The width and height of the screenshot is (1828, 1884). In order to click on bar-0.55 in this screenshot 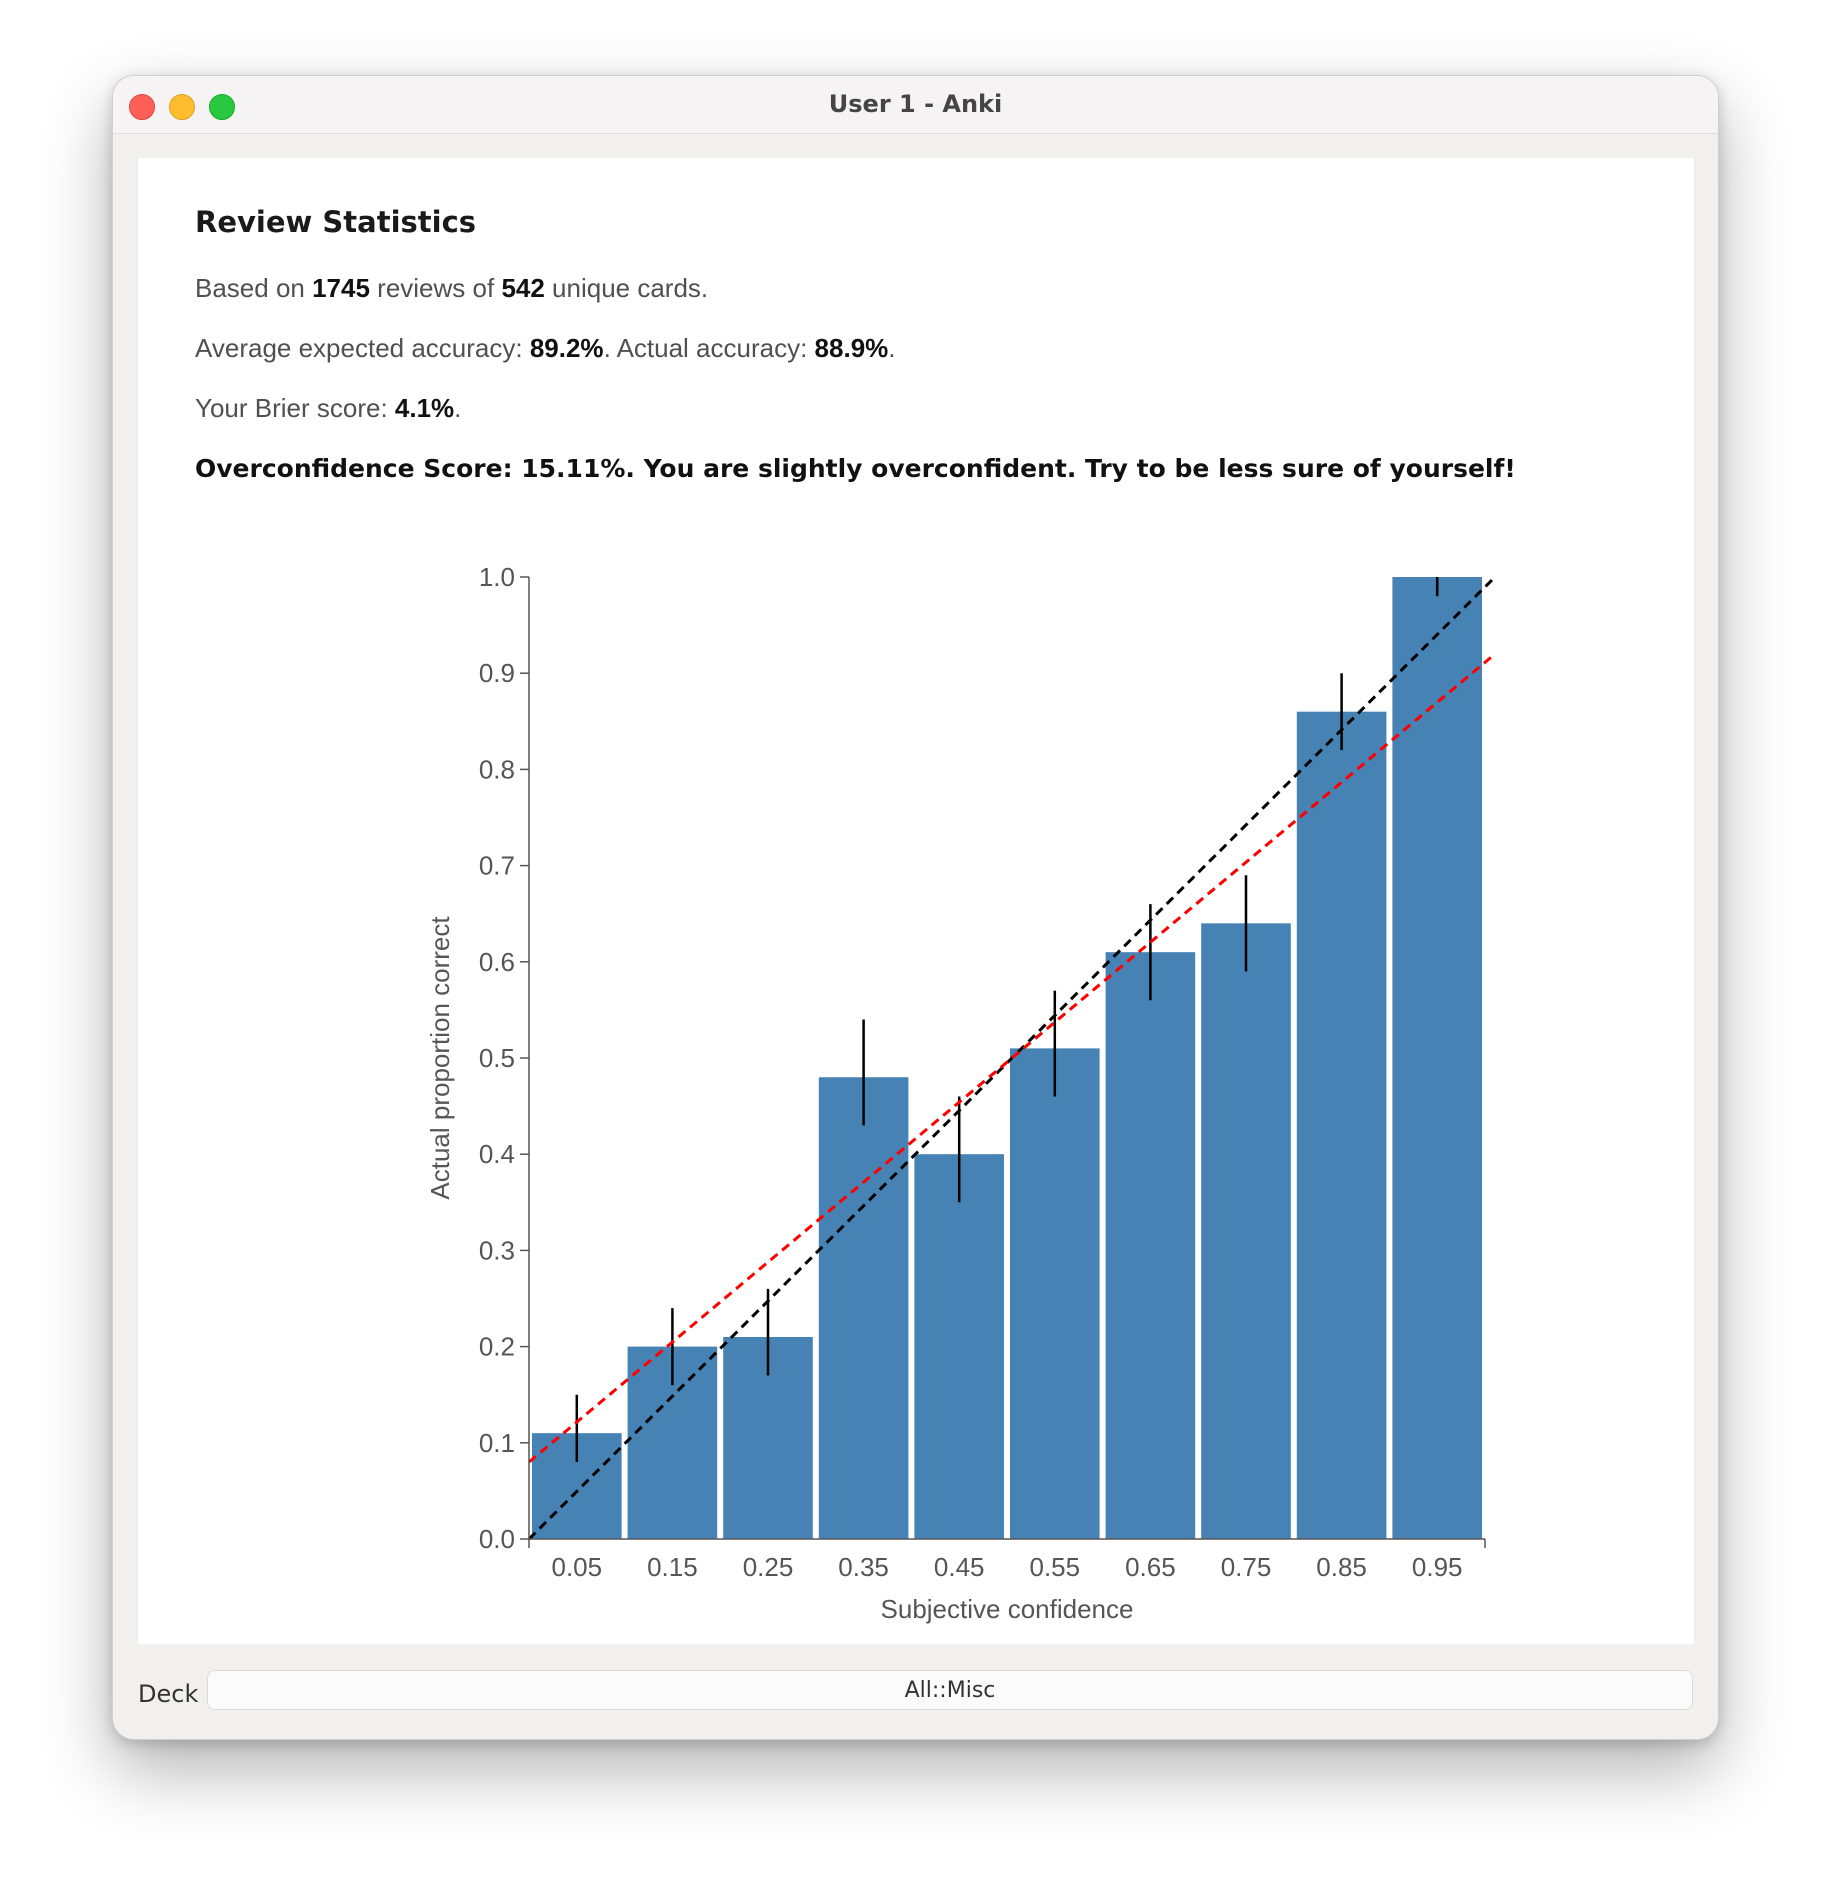, I will do `click(1055, 1293)`.